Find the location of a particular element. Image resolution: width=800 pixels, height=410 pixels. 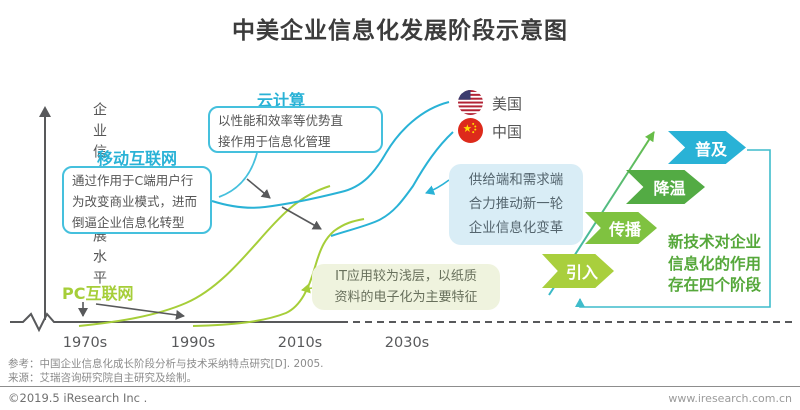

cloud-computing-label: 云计算 is located at coordinates (281, 100).